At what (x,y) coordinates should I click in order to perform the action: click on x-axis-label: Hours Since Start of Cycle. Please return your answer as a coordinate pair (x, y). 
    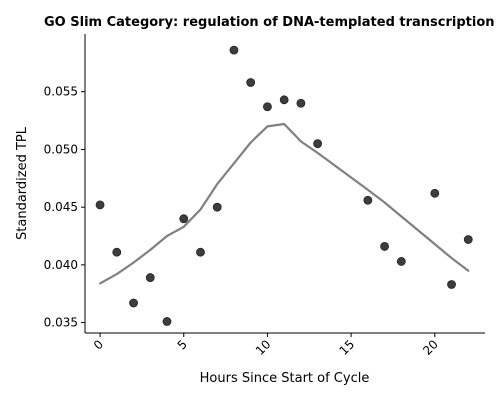
    Looking at the image, I should click on (285, 378).